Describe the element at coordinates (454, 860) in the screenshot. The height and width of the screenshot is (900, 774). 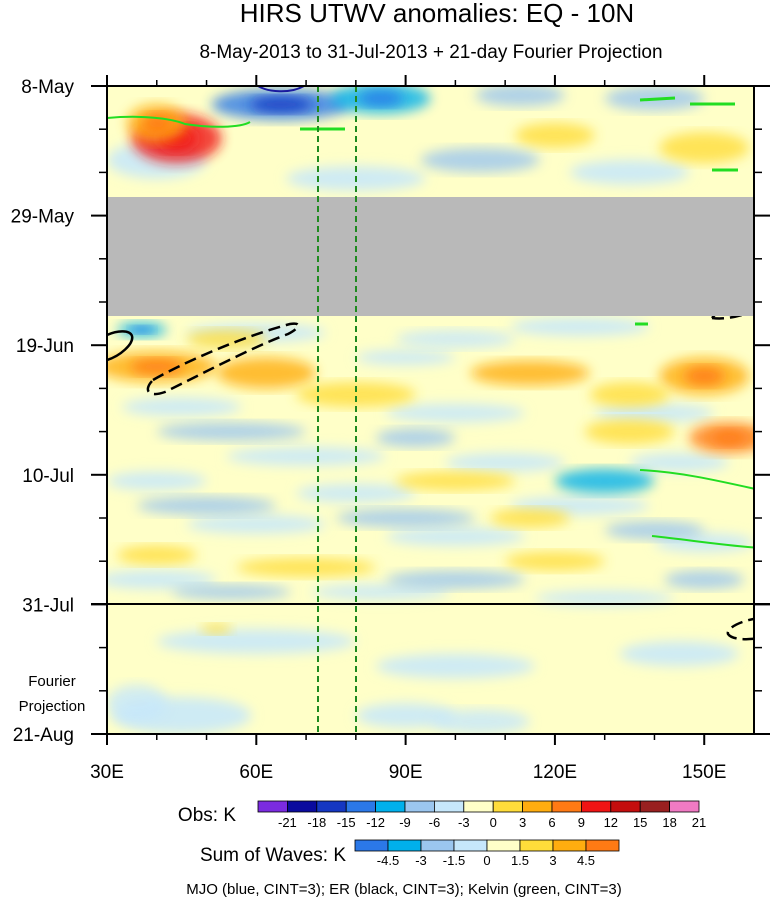
I see `waves-colorbar-tick: -1.5` at that location.